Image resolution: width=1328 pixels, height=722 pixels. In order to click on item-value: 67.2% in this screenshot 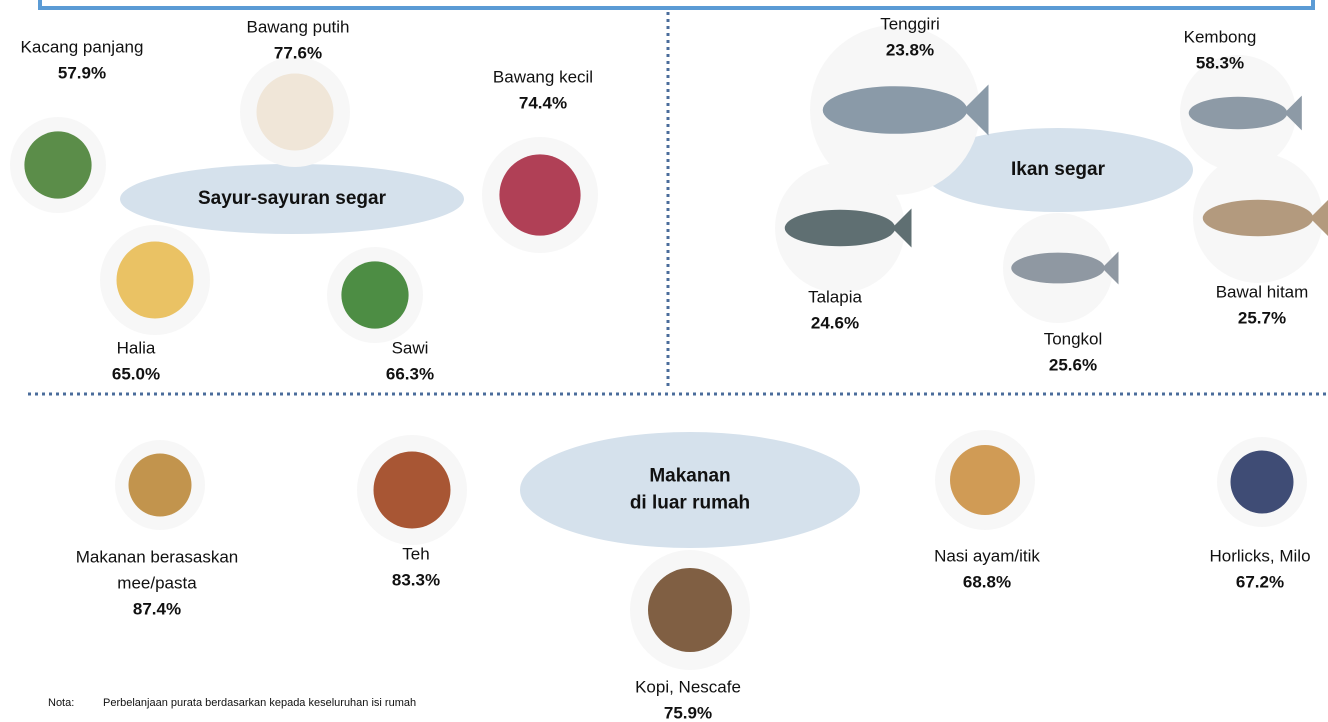, I will do `click(1260, 581)`.